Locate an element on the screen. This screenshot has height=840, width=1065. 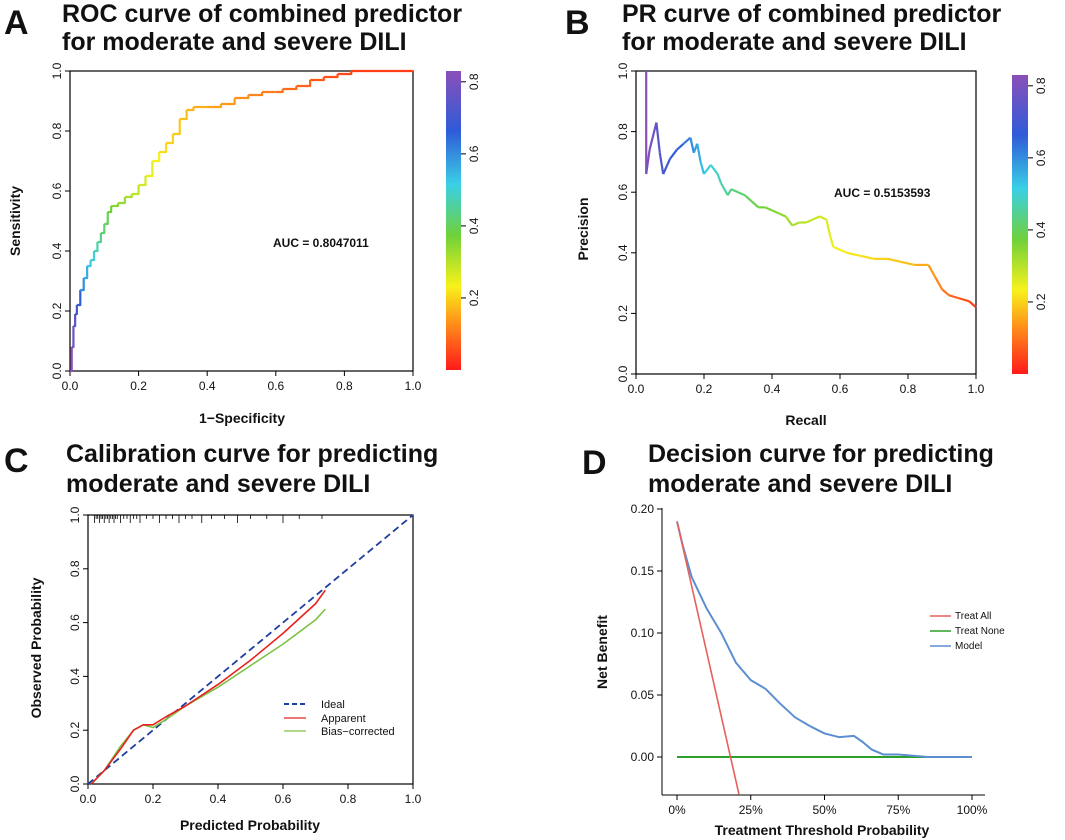
panel-label-b: B is located at coordinates (577, 23).